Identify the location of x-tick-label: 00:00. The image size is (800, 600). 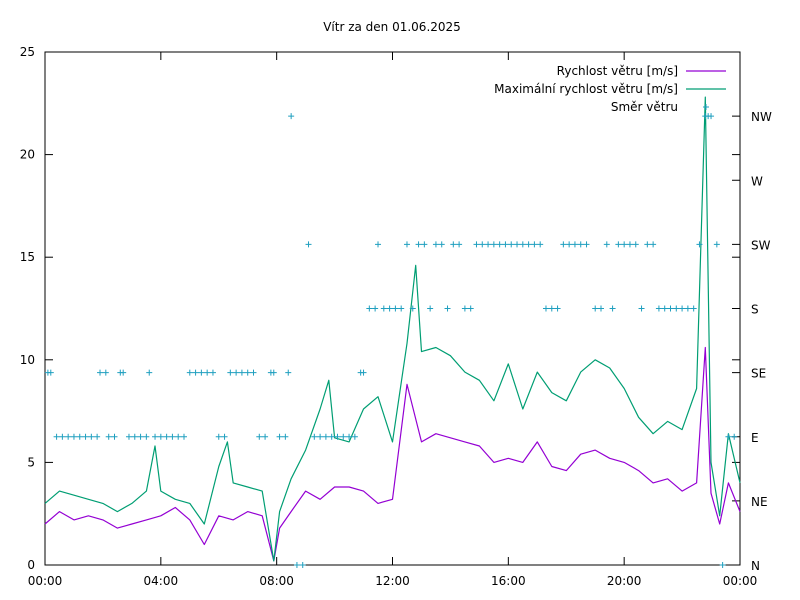
(740, 581).